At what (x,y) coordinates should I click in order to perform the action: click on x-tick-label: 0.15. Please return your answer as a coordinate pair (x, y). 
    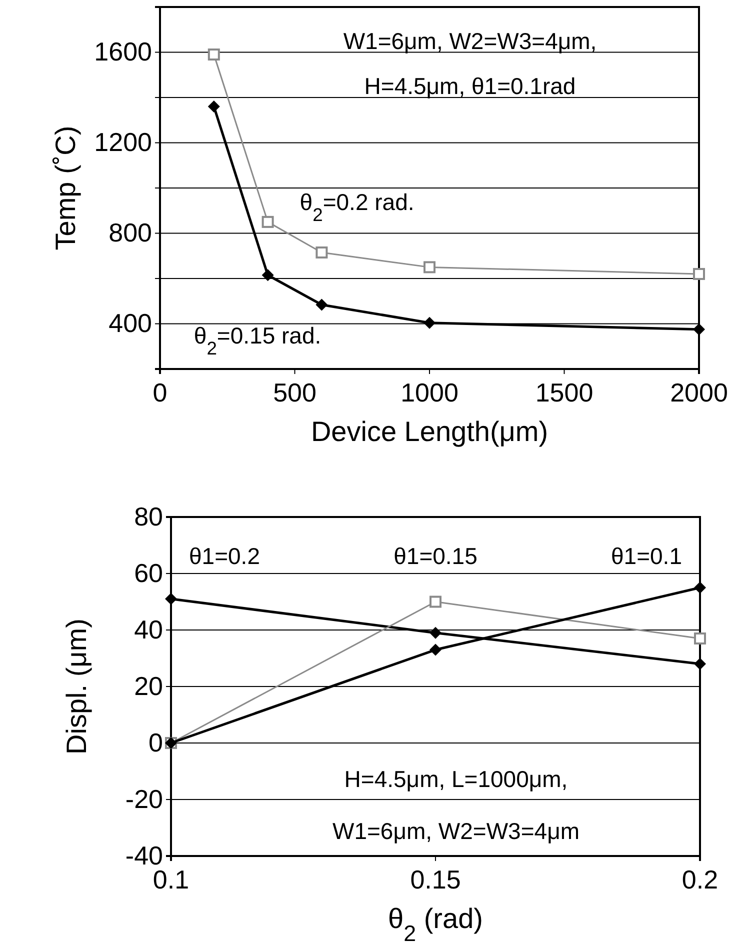
    Looking at the image, I should click on (435, 879).